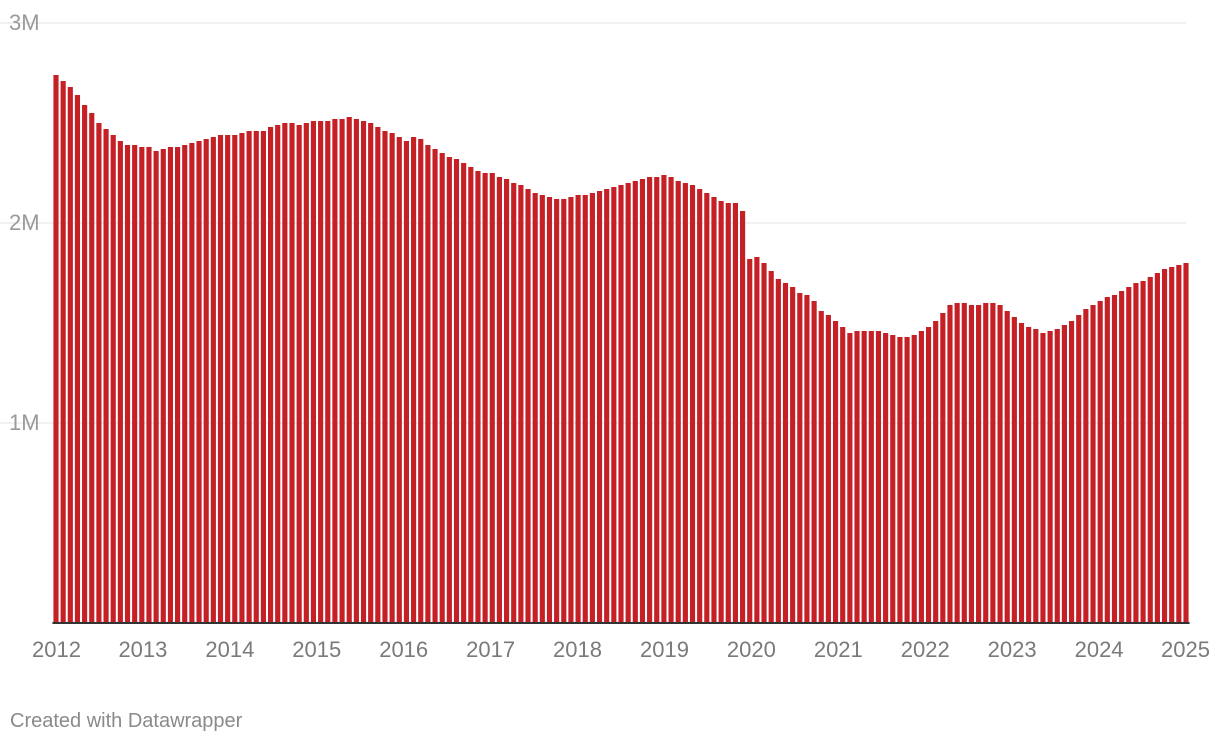  Describe the element at coordinates (403, 649) in the screenshot. I see `x-tick-label: 2016` at that location.